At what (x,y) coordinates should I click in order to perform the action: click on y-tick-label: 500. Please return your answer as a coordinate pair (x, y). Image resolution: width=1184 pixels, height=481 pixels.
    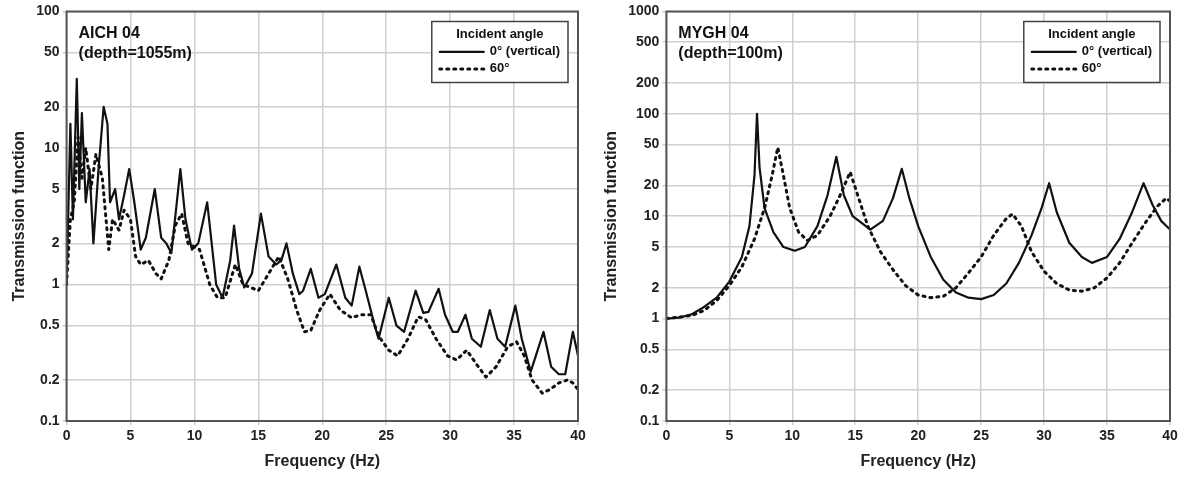
    Looking at the image, I should click on (647, 41).